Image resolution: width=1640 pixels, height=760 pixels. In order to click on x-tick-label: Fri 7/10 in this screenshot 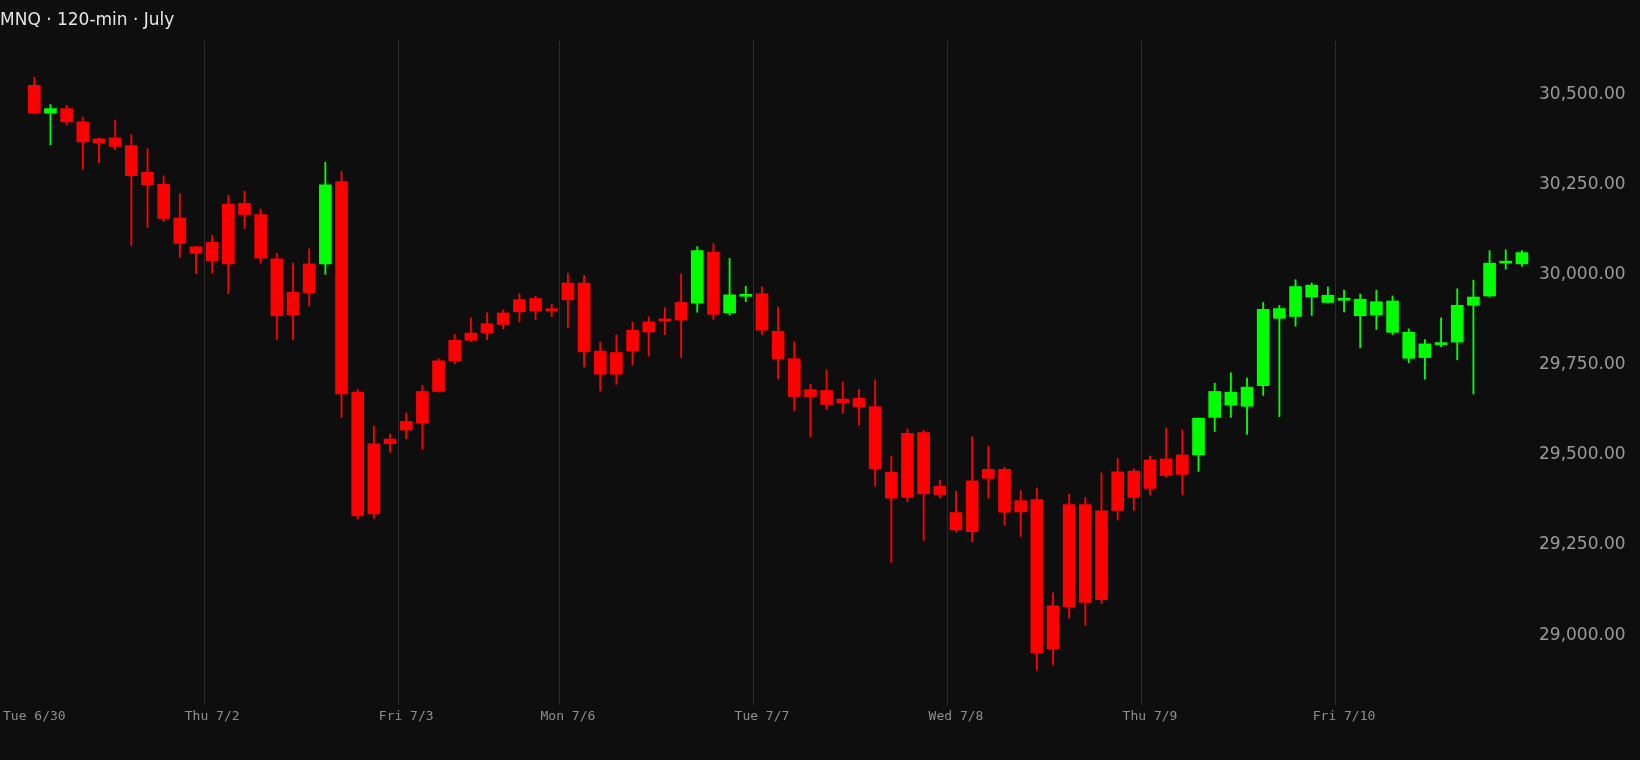, I will do `click(1344, 715)`.